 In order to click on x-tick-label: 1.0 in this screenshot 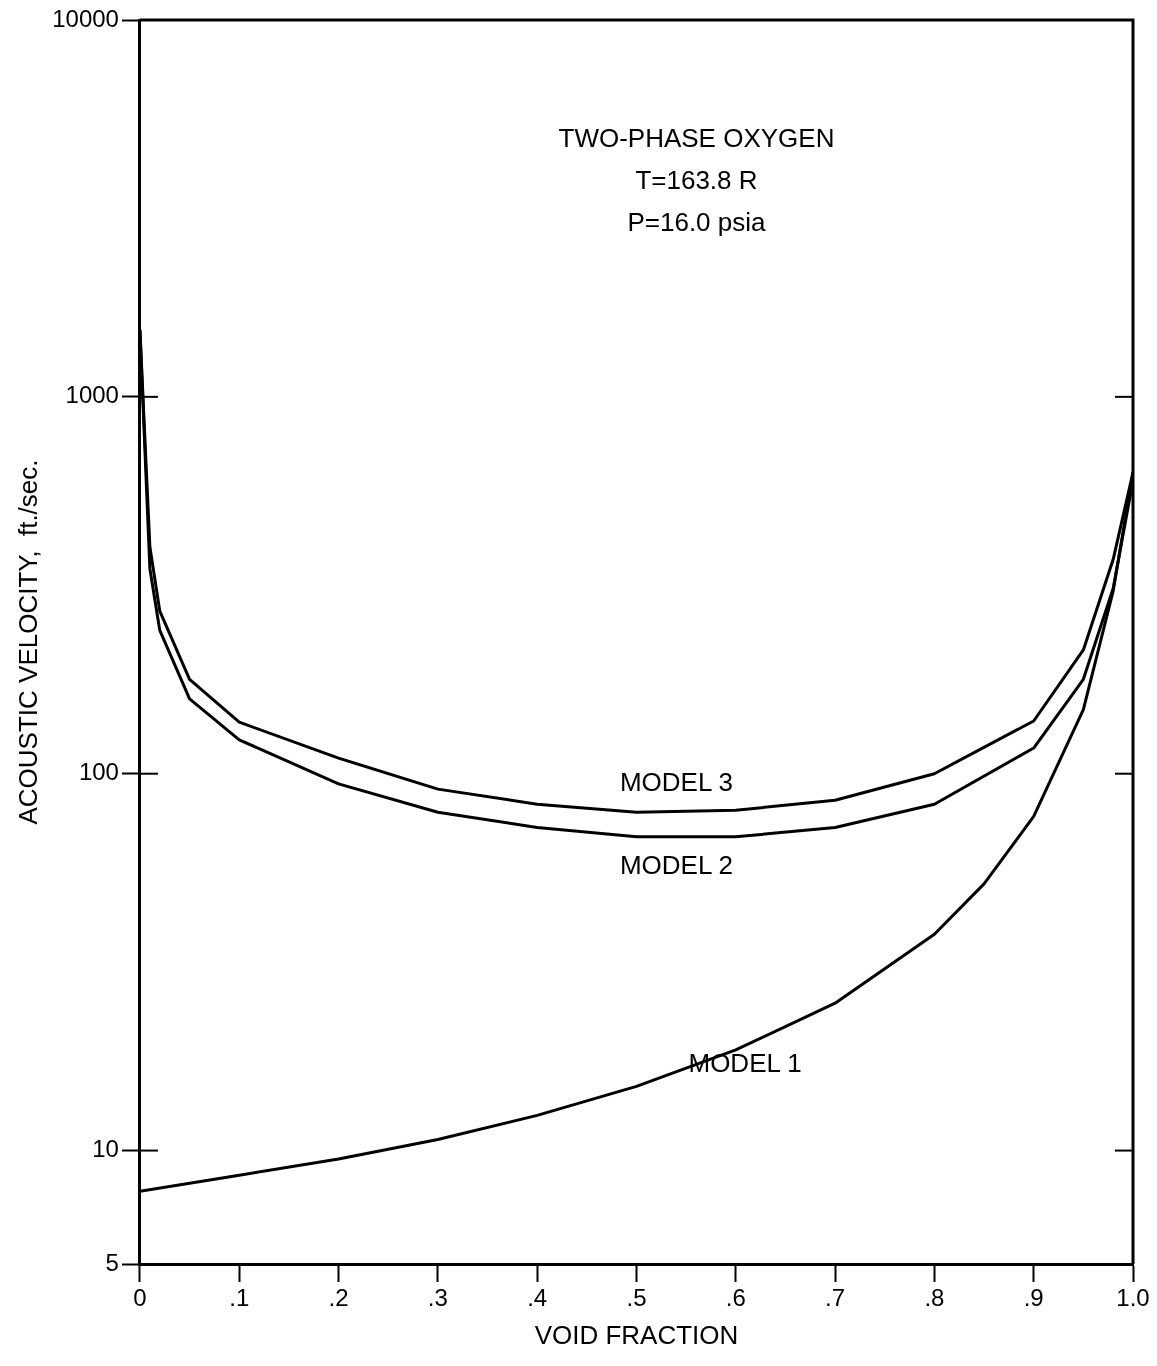, I will do `click(1133, 1298)`.